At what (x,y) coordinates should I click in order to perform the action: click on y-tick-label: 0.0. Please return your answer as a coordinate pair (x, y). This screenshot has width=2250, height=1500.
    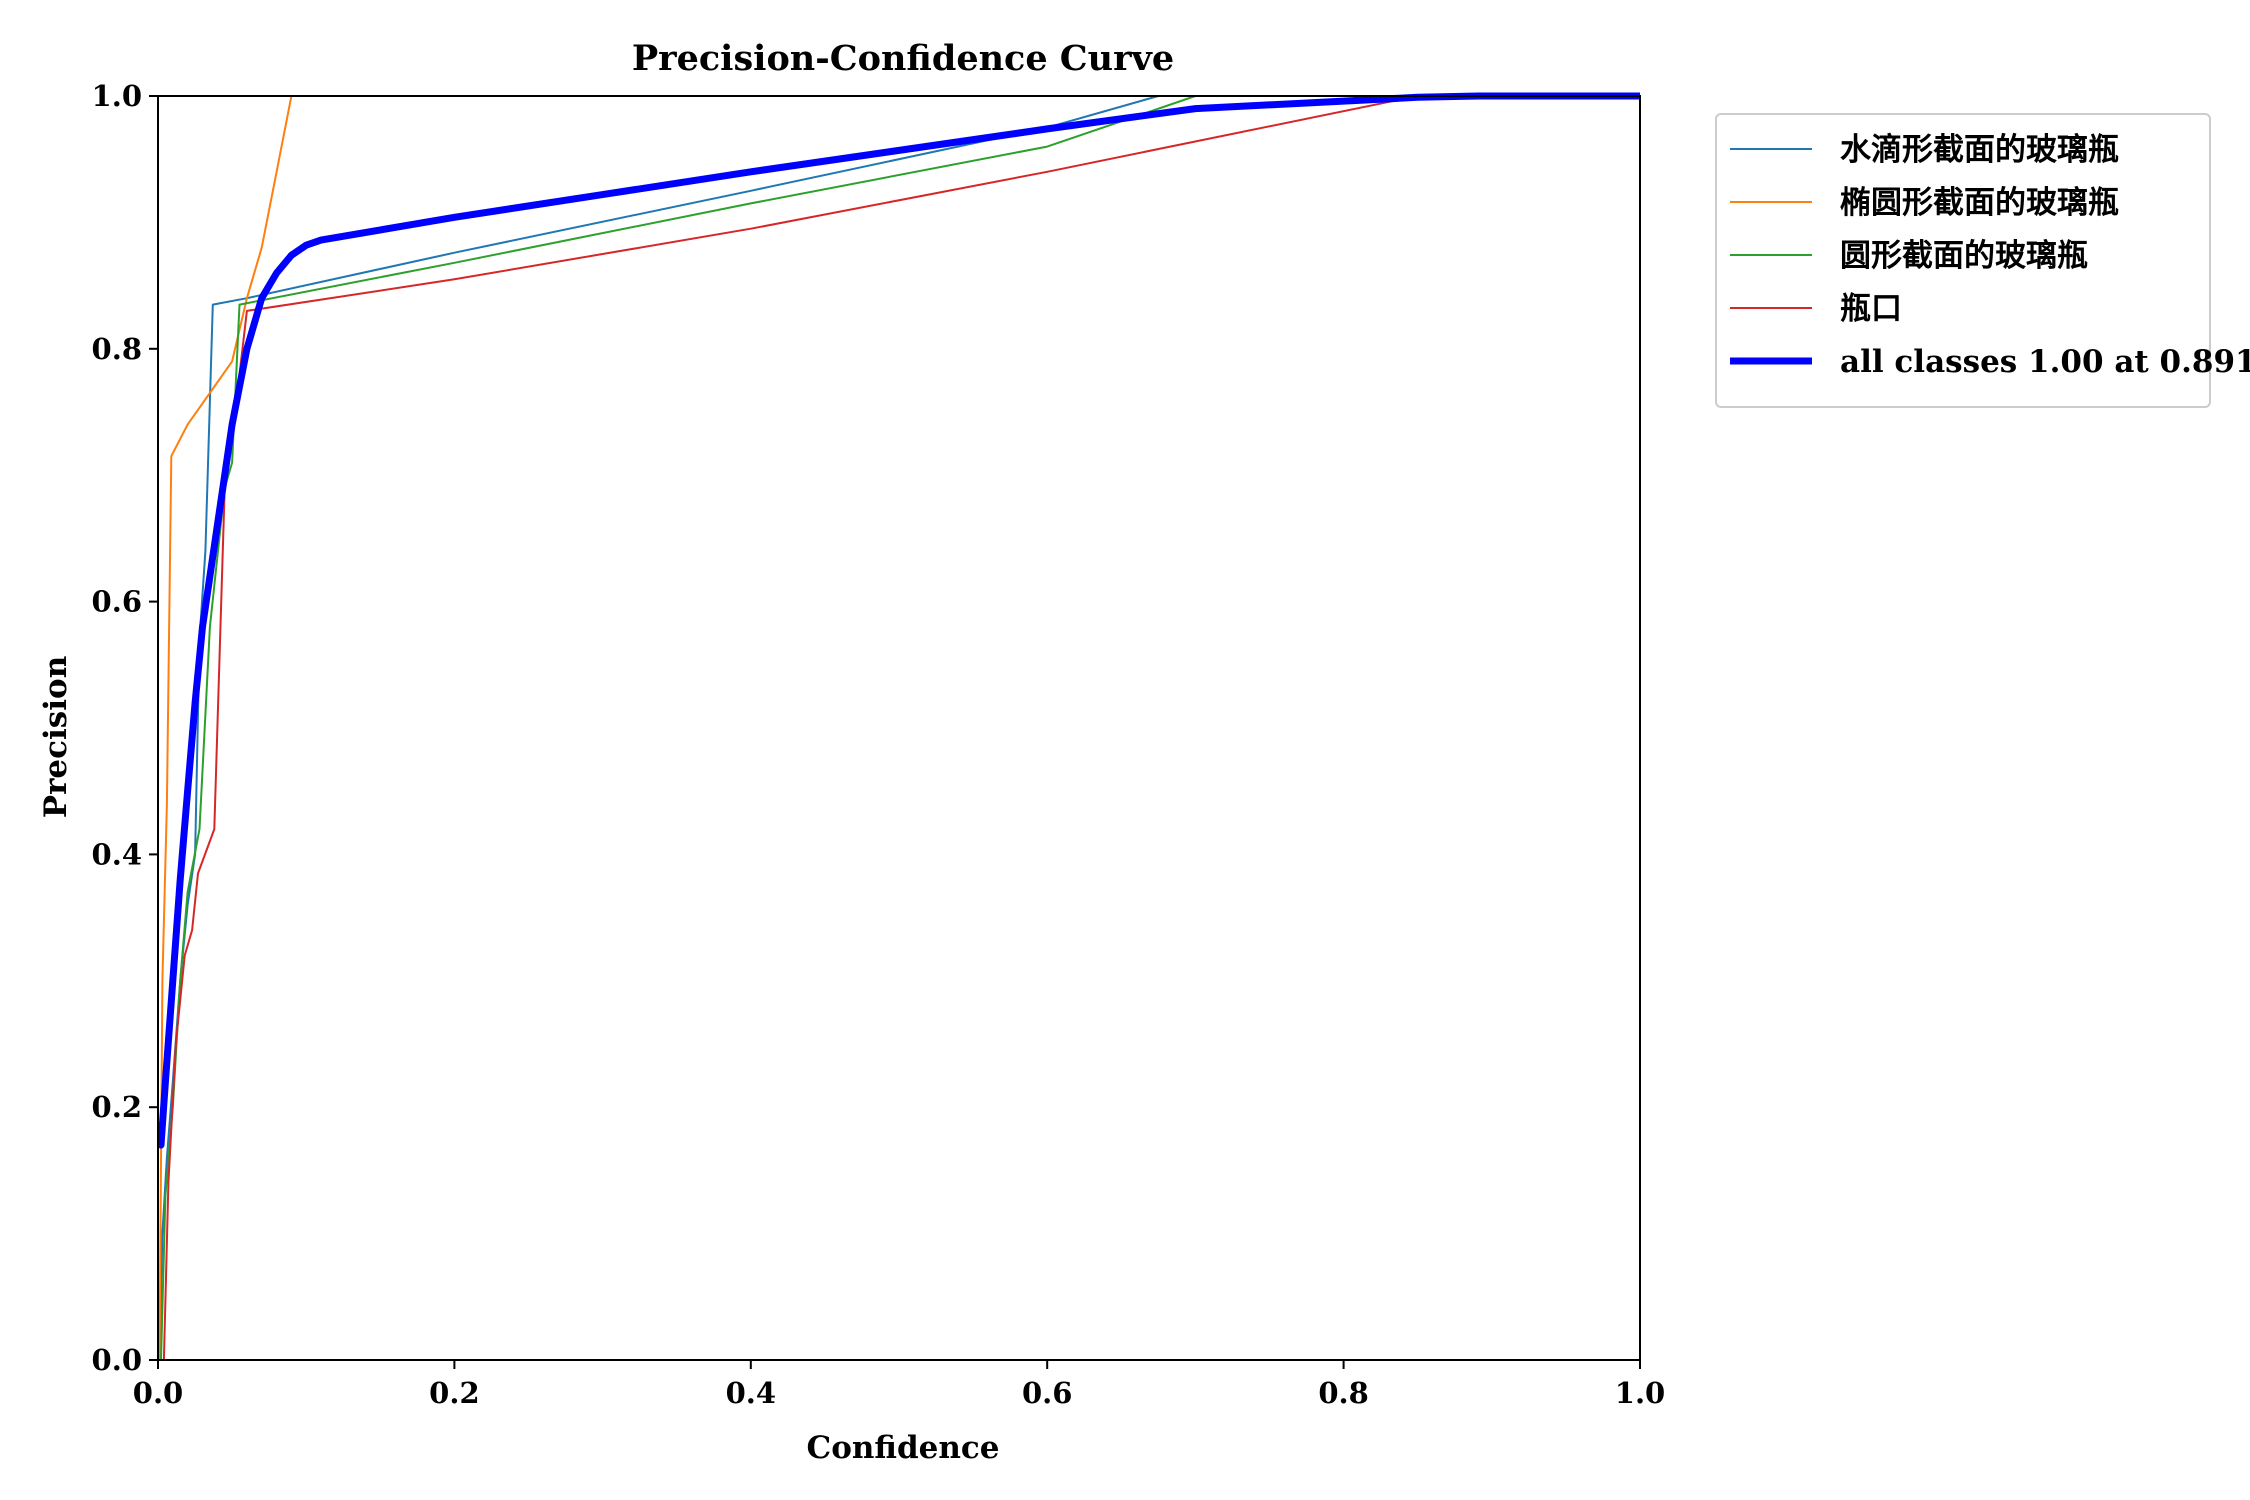
    Looking at the image, I should click on (117, 1360).